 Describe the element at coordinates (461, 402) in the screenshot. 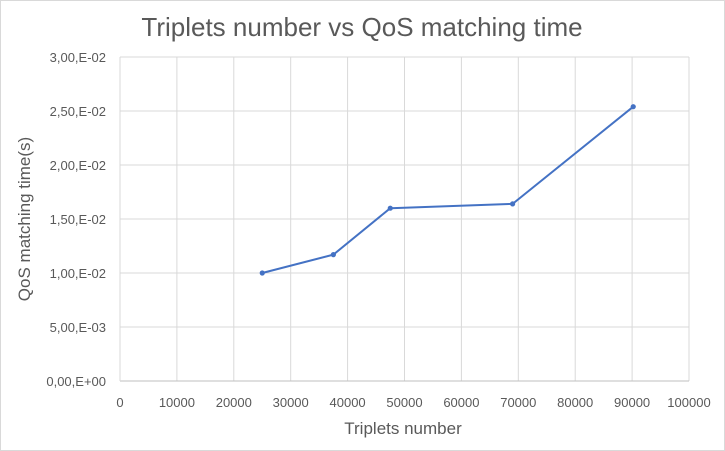

I see `x-tick-label: 60000` at that location.